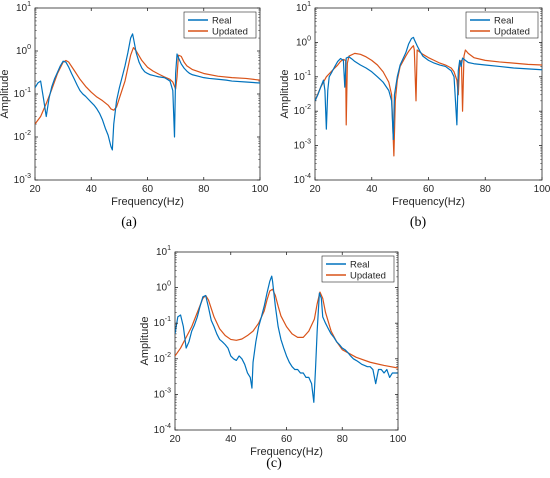 This screenshot has width=550, height=478. Describe the element at coordinates (418, 222) in the screenshot. I see `panel-label-b: (b)` at that location.